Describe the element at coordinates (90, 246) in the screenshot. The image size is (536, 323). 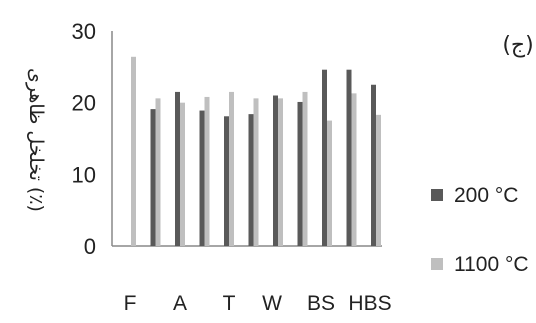
I see `y-tick-label: 0` at that location.